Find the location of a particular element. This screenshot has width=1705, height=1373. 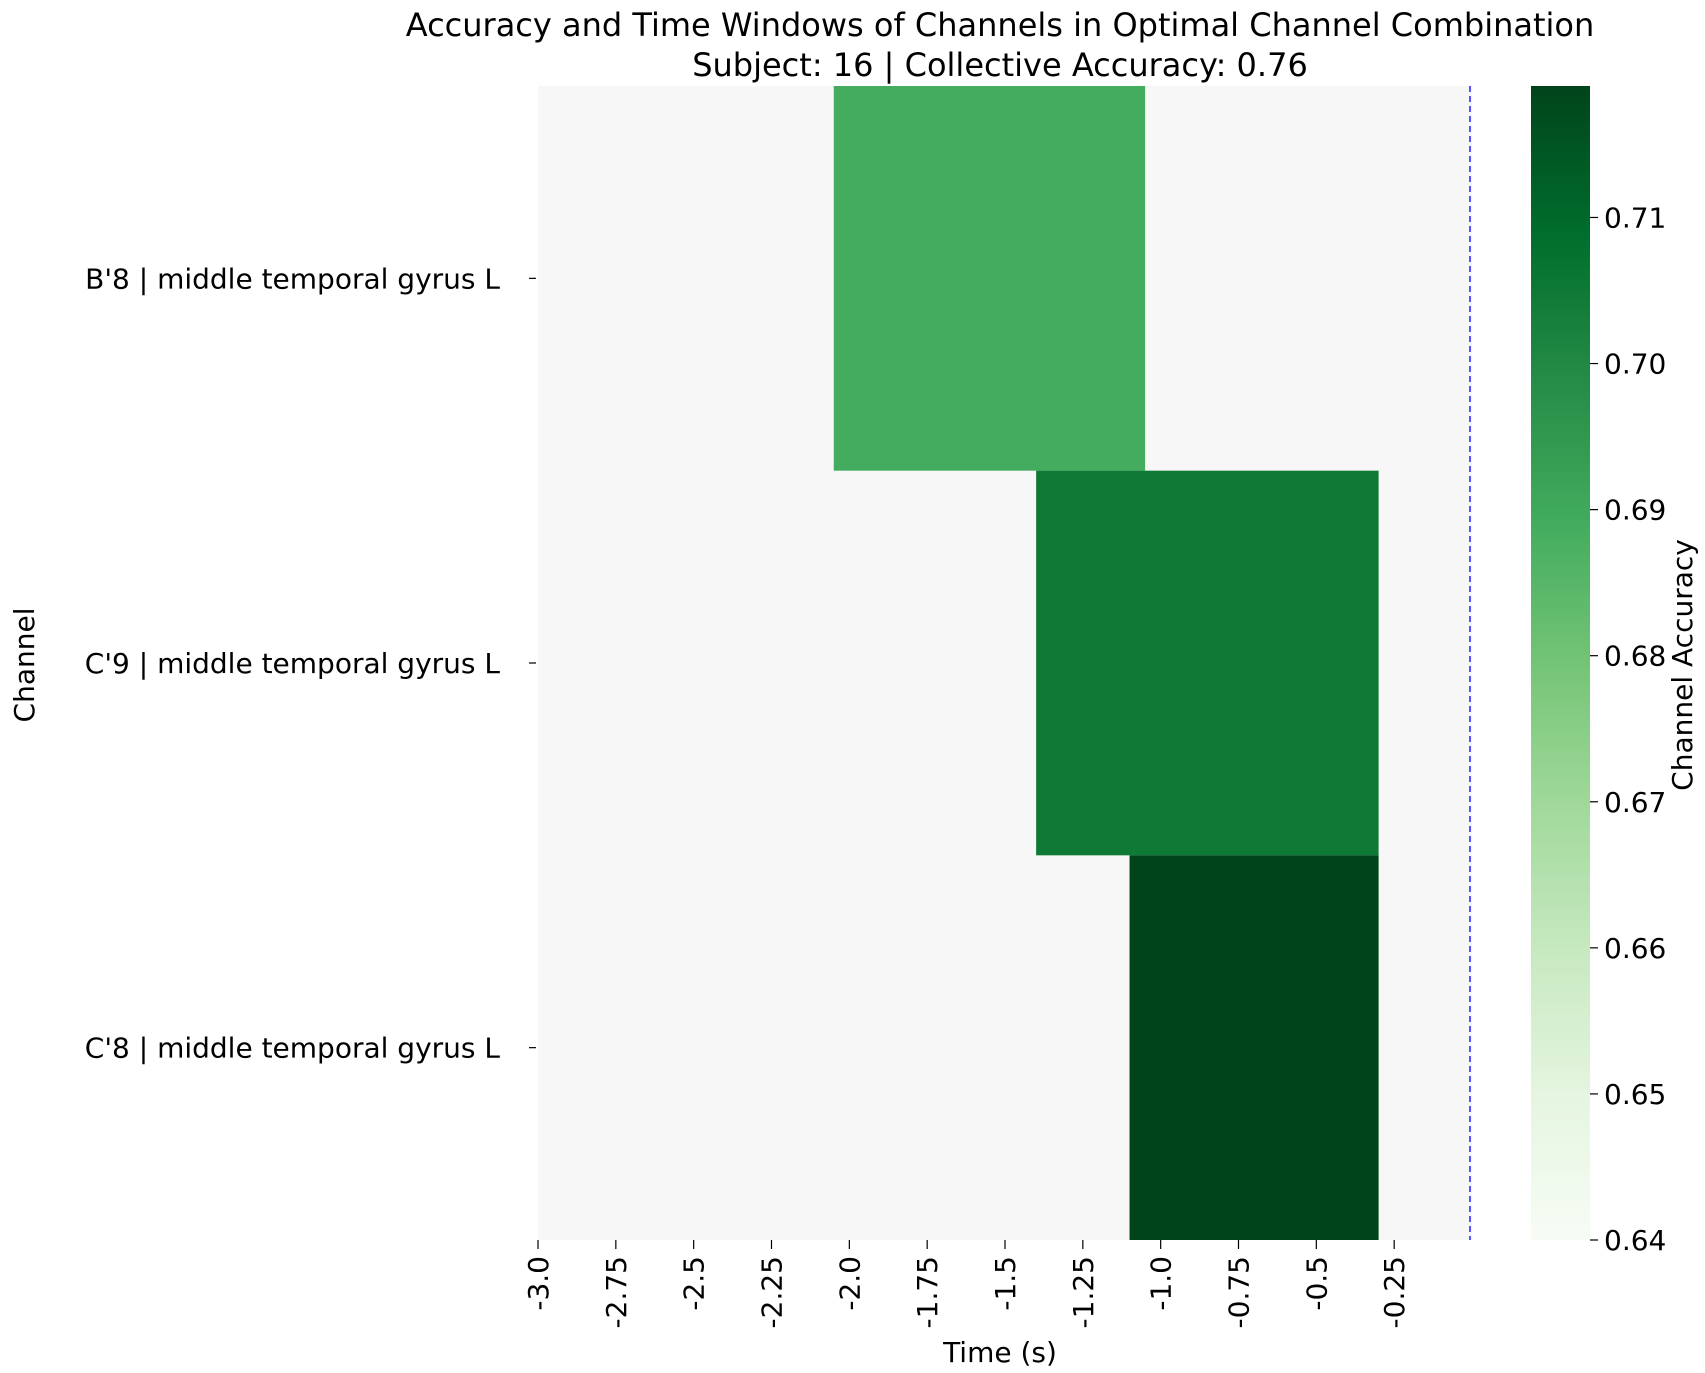

chart-subtitle: Subject: 16 | Collective Accuracy: 0.76 is located at coordinates (1000, 65).